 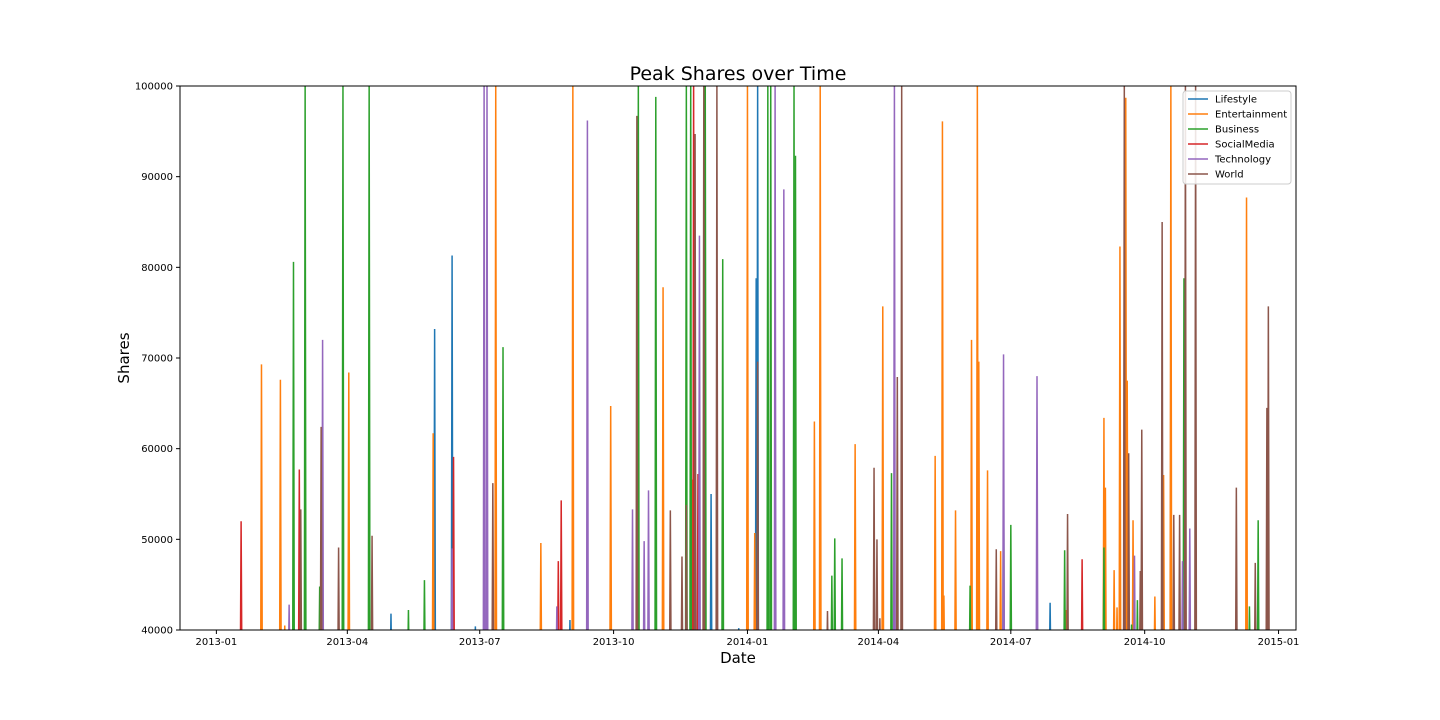 What do you see at coordinates (879, 642) in the screenshot?
I see `x-tick-label: 2014-04` at bounding box center [879, 642].